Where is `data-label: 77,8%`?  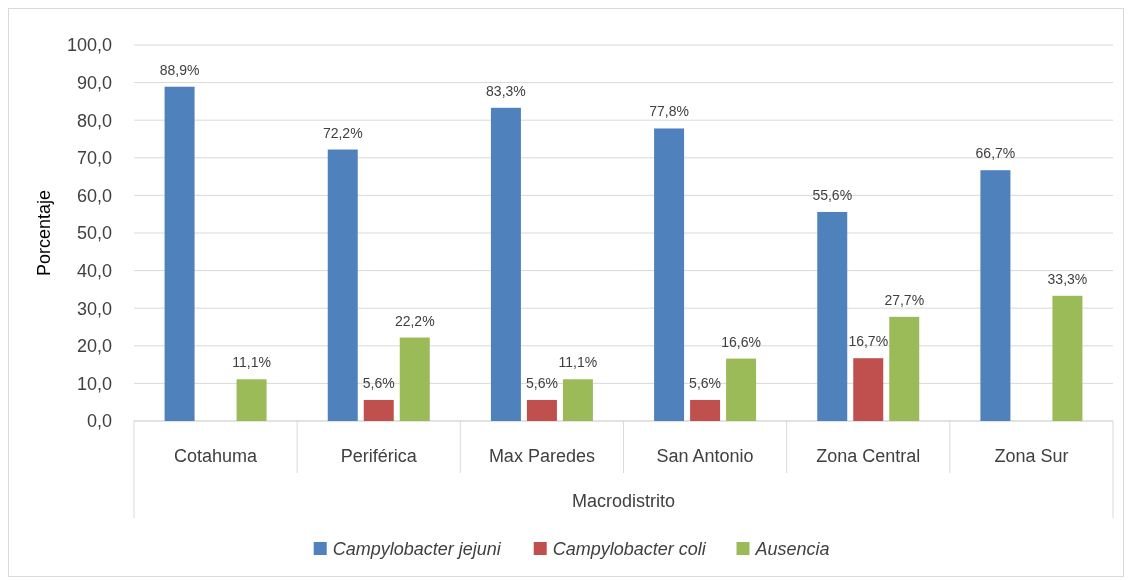
data-label: 77,8% is located at coordinates (669, 111).